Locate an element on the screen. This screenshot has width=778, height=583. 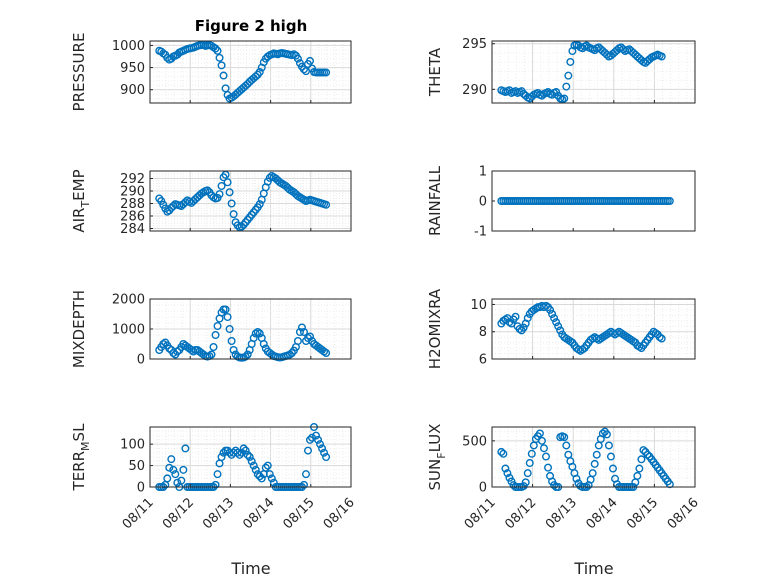
y-tick-label: 292 is located at coordinates (132, 179).